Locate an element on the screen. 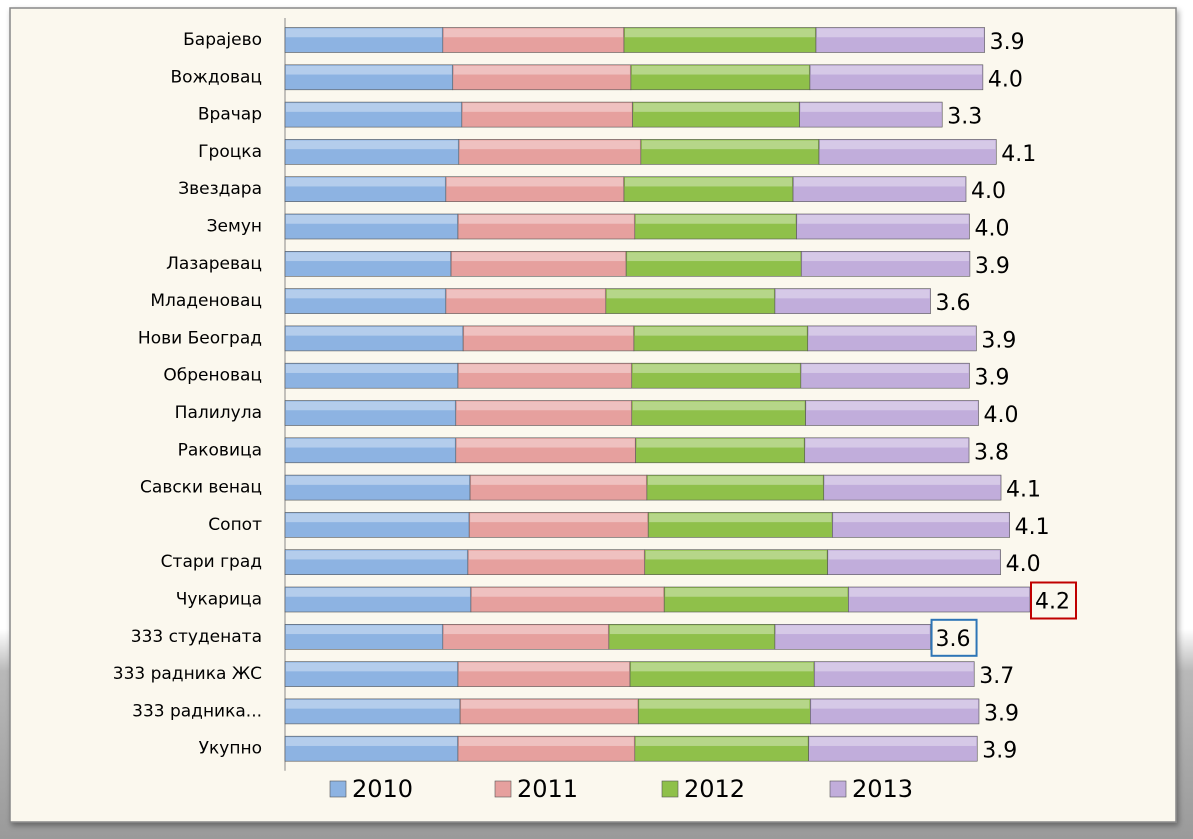  category-label: Чукарица is located at coordinates (219, 600).